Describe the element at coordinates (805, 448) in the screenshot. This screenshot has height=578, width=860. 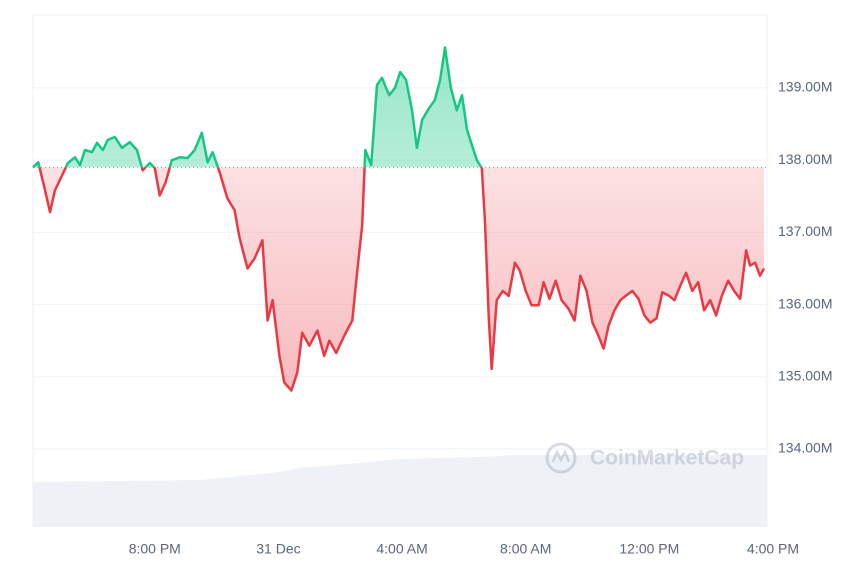
I see `y-tick-label: 134.00M` at that location.